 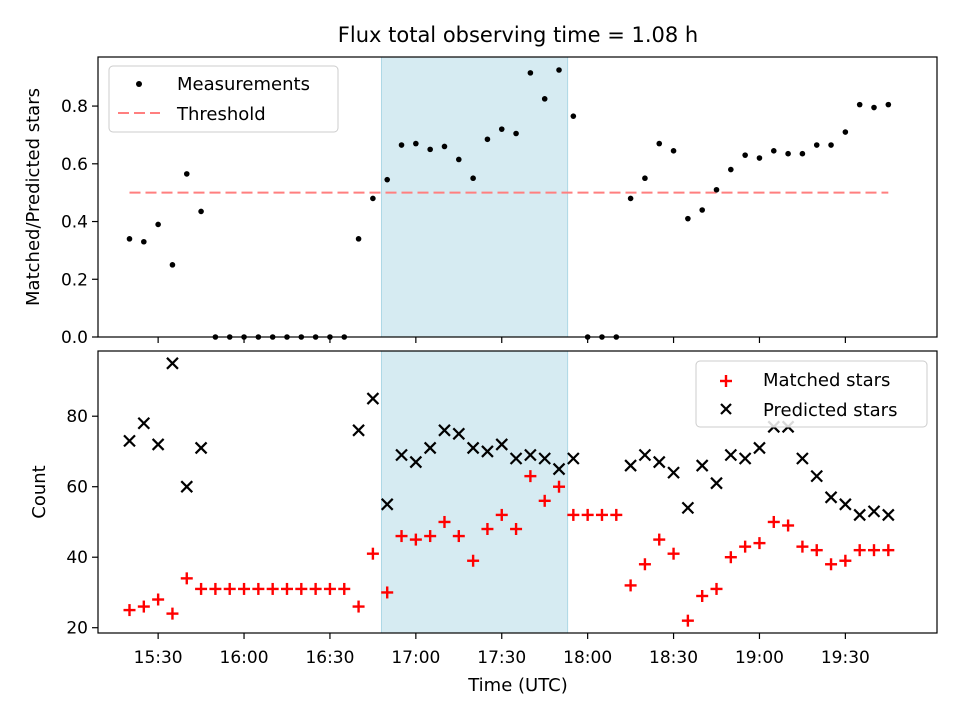 I want to click on legend-measurements-marker, so click(x=139, y=84).